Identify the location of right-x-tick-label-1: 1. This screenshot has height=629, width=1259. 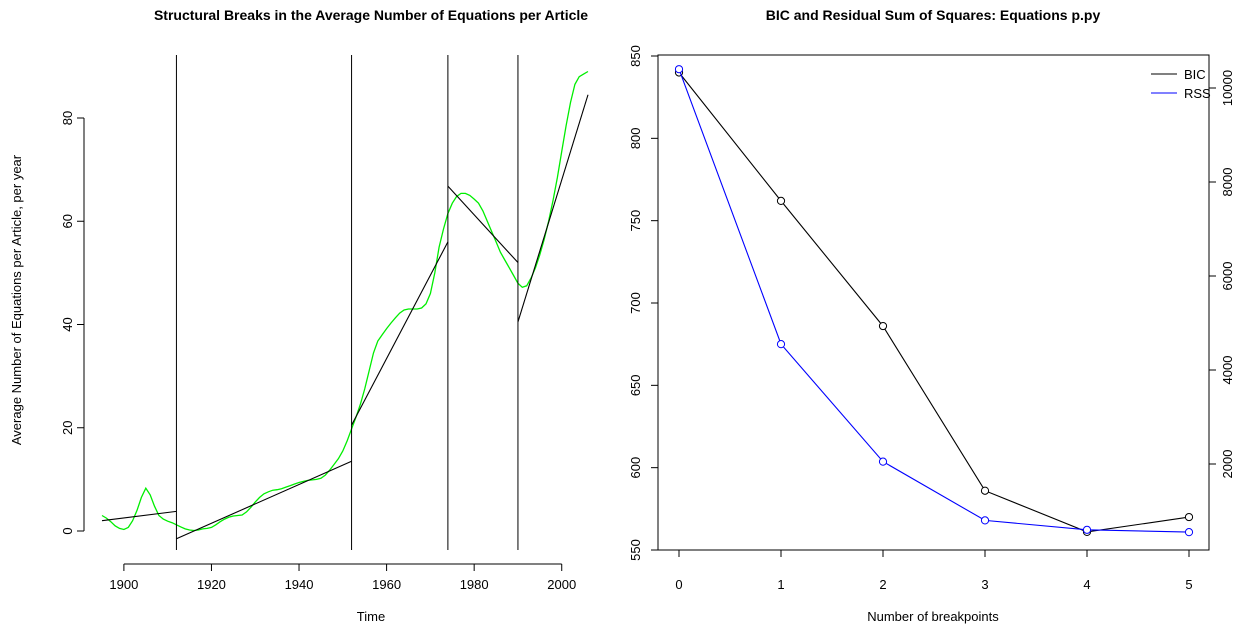
(780, 584).